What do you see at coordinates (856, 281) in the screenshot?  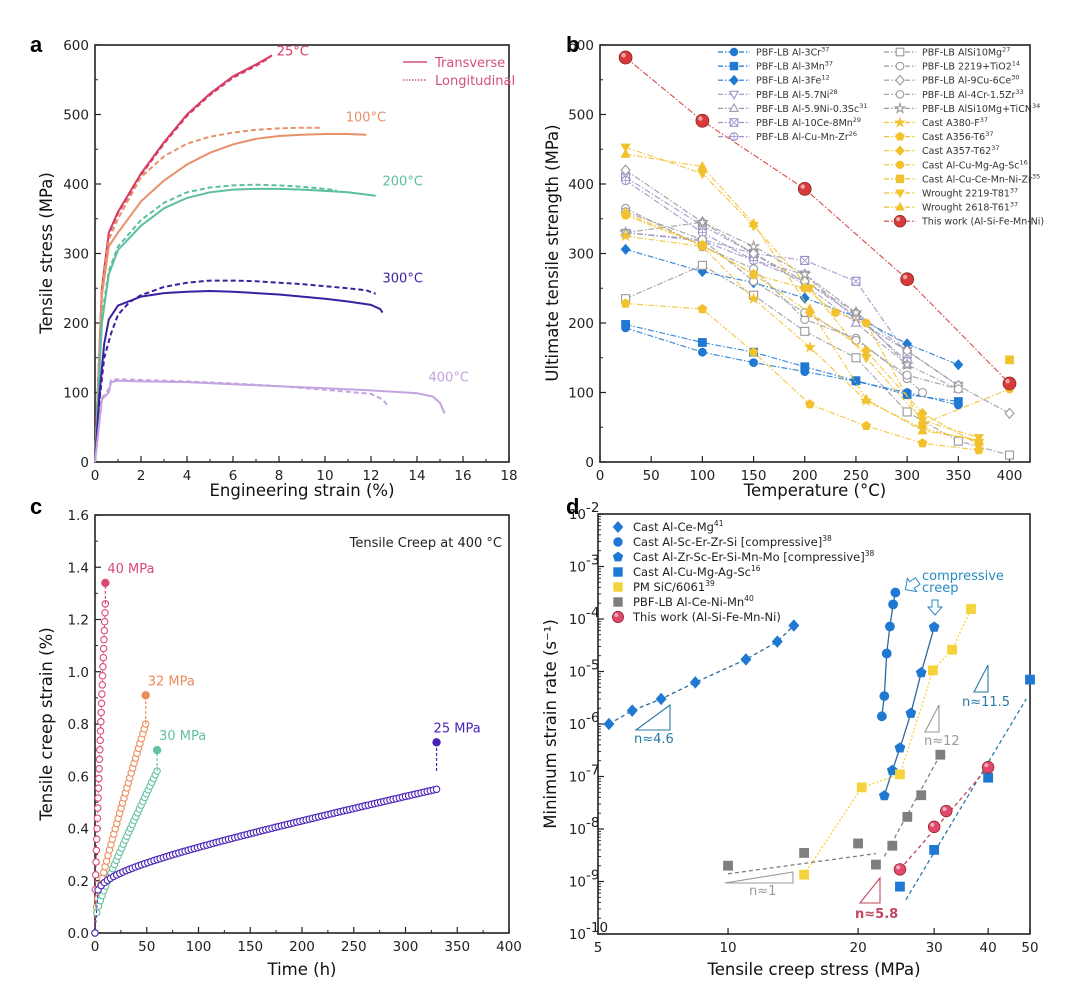 I see `data-point-b-x` at bounding box center [856, 281].